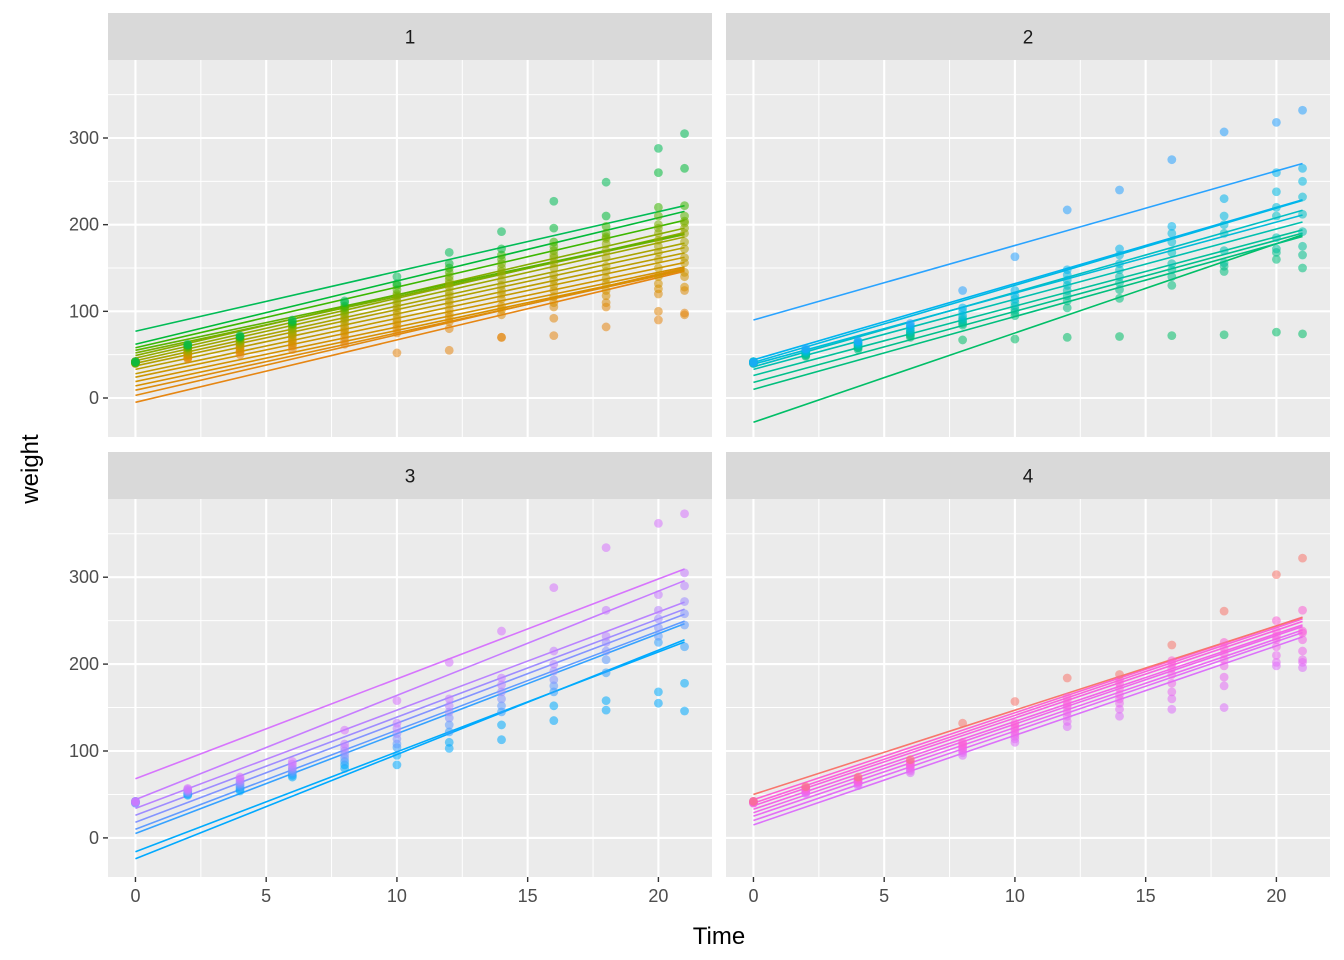 This screenshot has width=1344, height=960. Describe the element at coordinates (1276, 896) in the screenshot. I see `x-tick-label: 20` at that location.